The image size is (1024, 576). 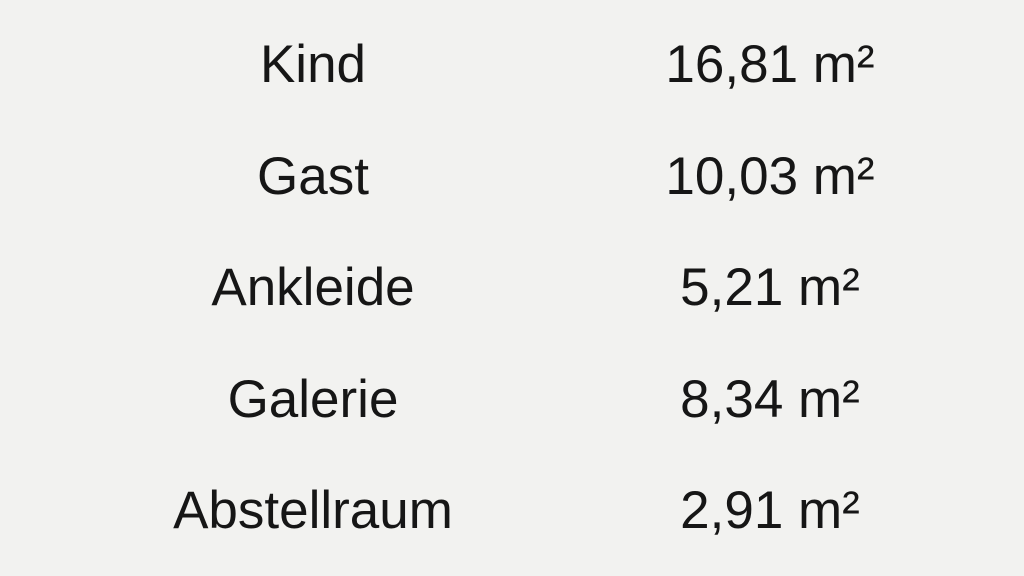 What do you see at coordinates (770, 399) in the screenshot?
I see `room-area-value: 8,34 m²` at bounding box center [770, 399].